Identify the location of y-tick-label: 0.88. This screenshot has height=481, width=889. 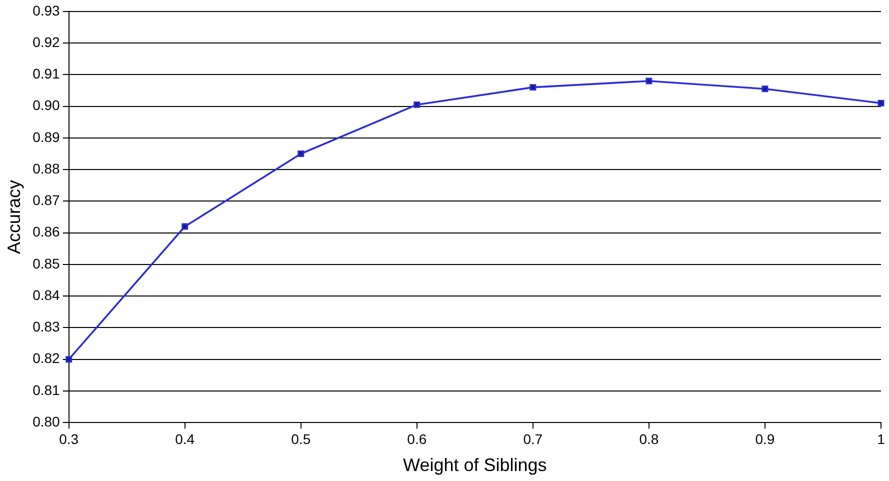
(46, 168).